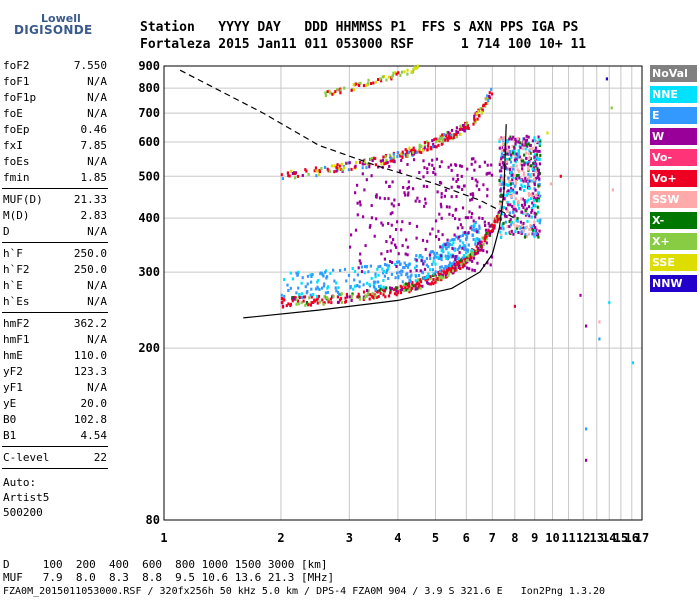  Describe the element at coordinates (16, 65) in the screenshot. I see `param-label: foF2` at that location.